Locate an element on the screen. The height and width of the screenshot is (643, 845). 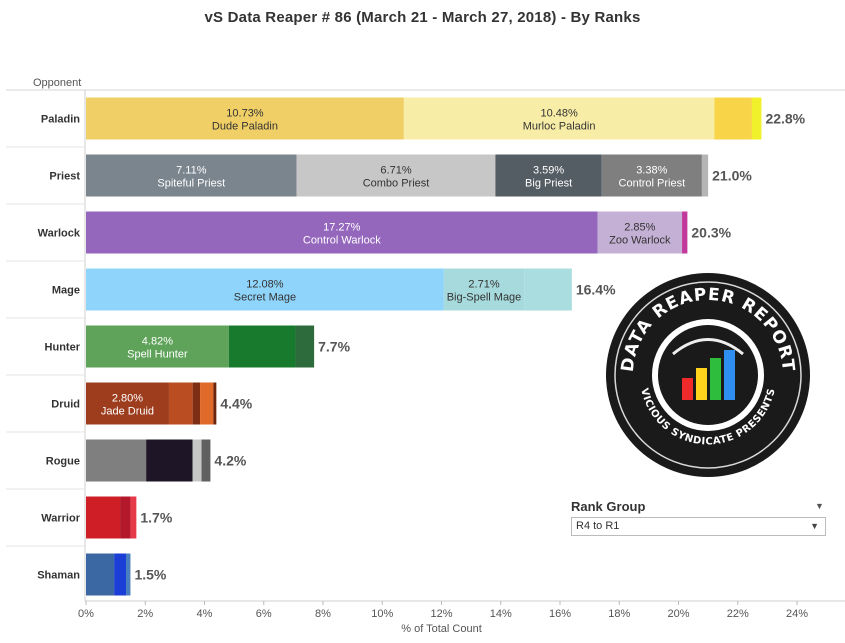
x-tick-label: 10% is located at coordinates (382, 614).